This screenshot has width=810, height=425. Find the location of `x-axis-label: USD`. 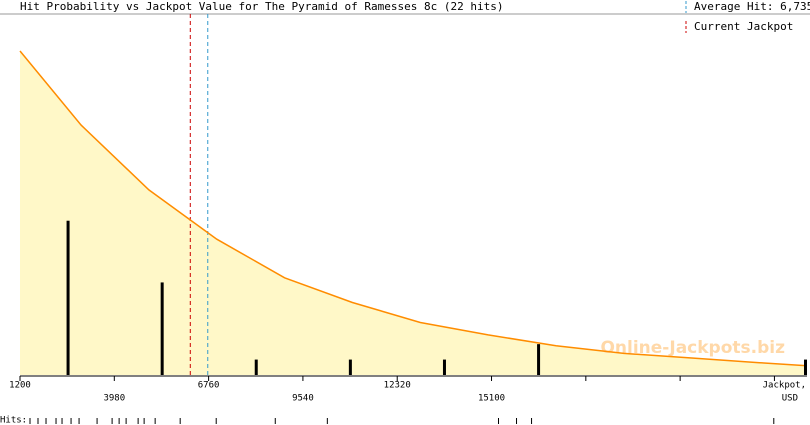

x-axis-label: USD is located at coordinates (790, 399).